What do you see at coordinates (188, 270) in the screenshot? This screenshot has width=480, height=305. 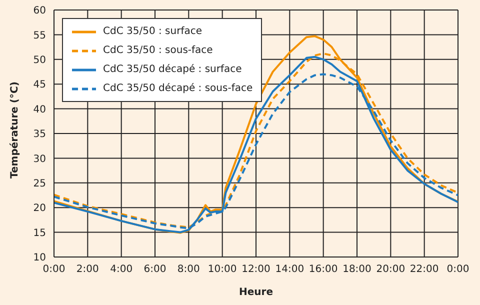 I see `x-tick-label: 8:00` at bounding box center [188, 270].